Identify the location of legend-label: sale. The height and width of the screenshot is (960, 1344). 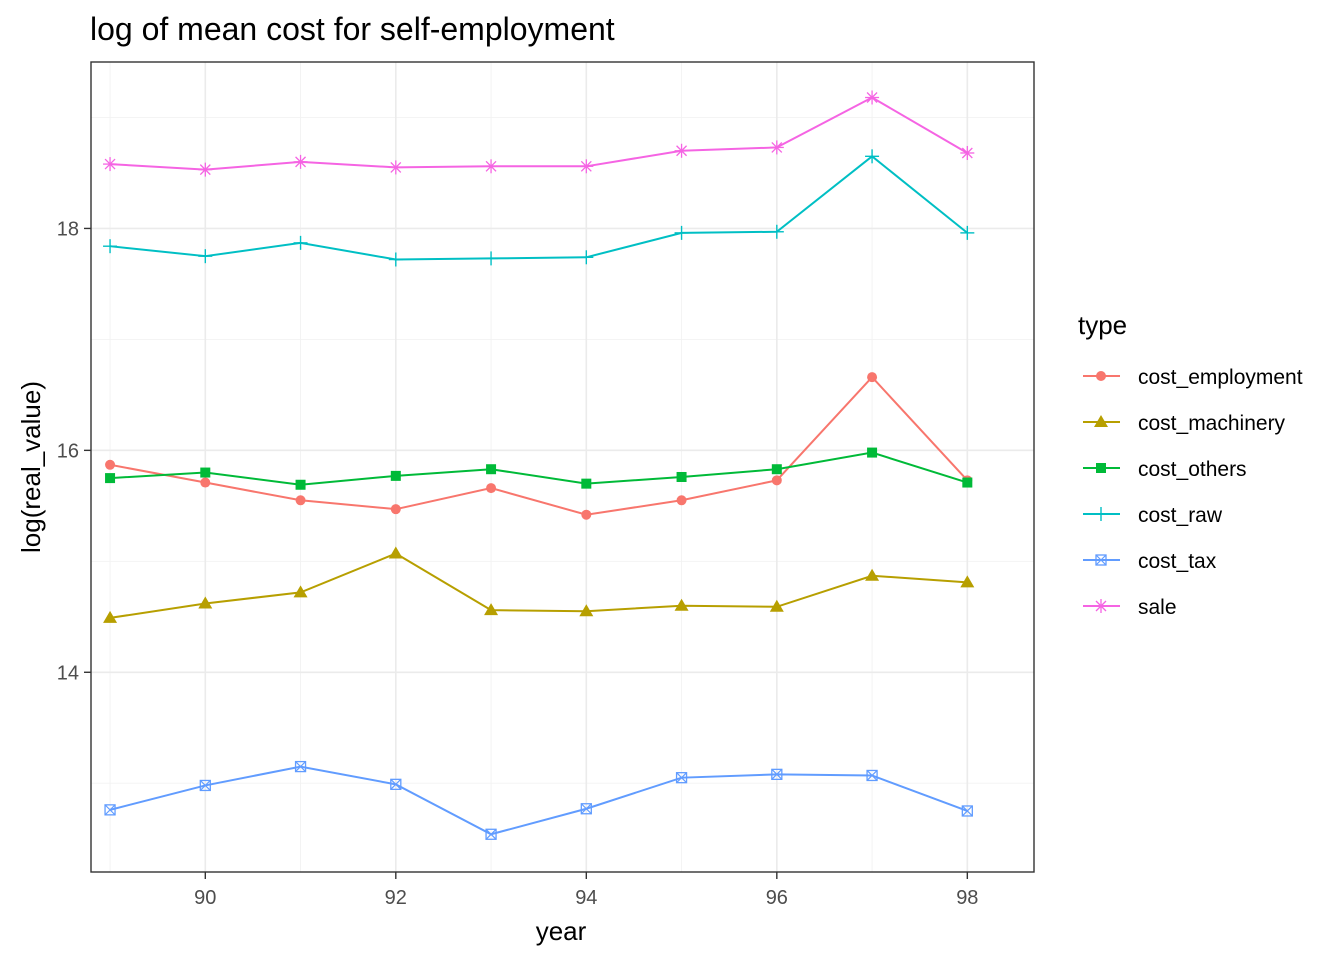
(1157, 607).